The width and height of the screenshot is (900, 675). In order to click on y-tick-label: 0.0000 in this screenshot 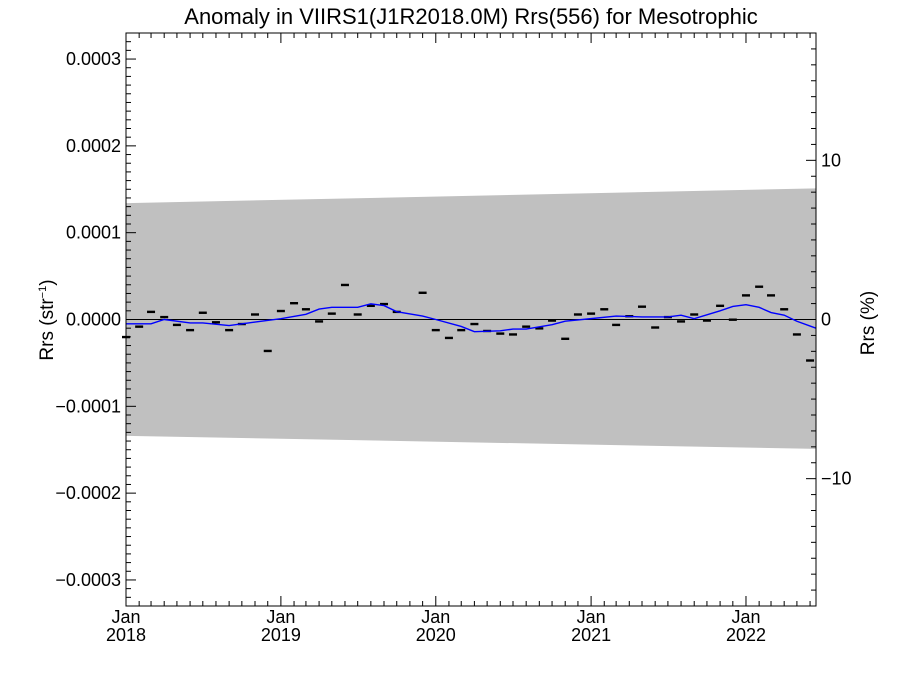, I will do `click(93, 320)`.